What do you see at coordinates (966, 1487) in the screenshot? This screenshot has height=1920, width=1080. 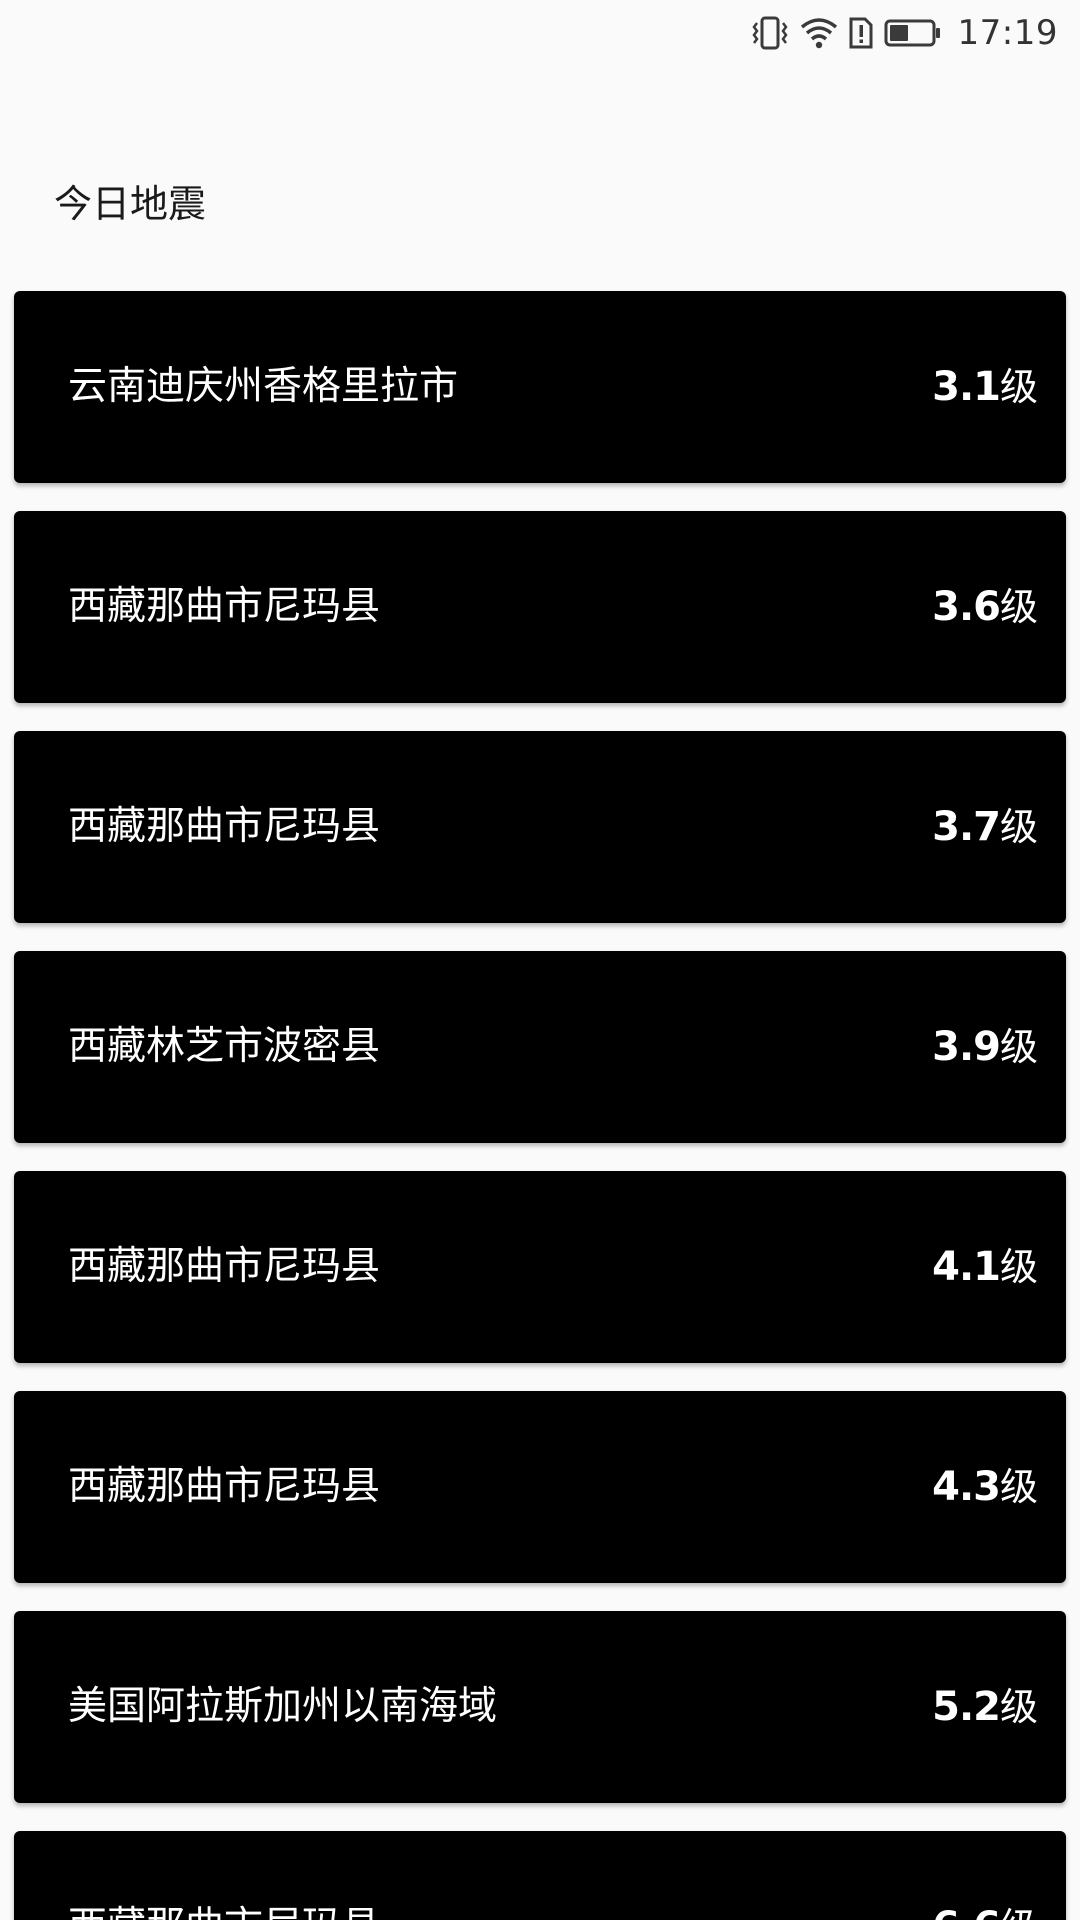 I see `magnitude-value: 4.3` at bounding box center [966, 1487].